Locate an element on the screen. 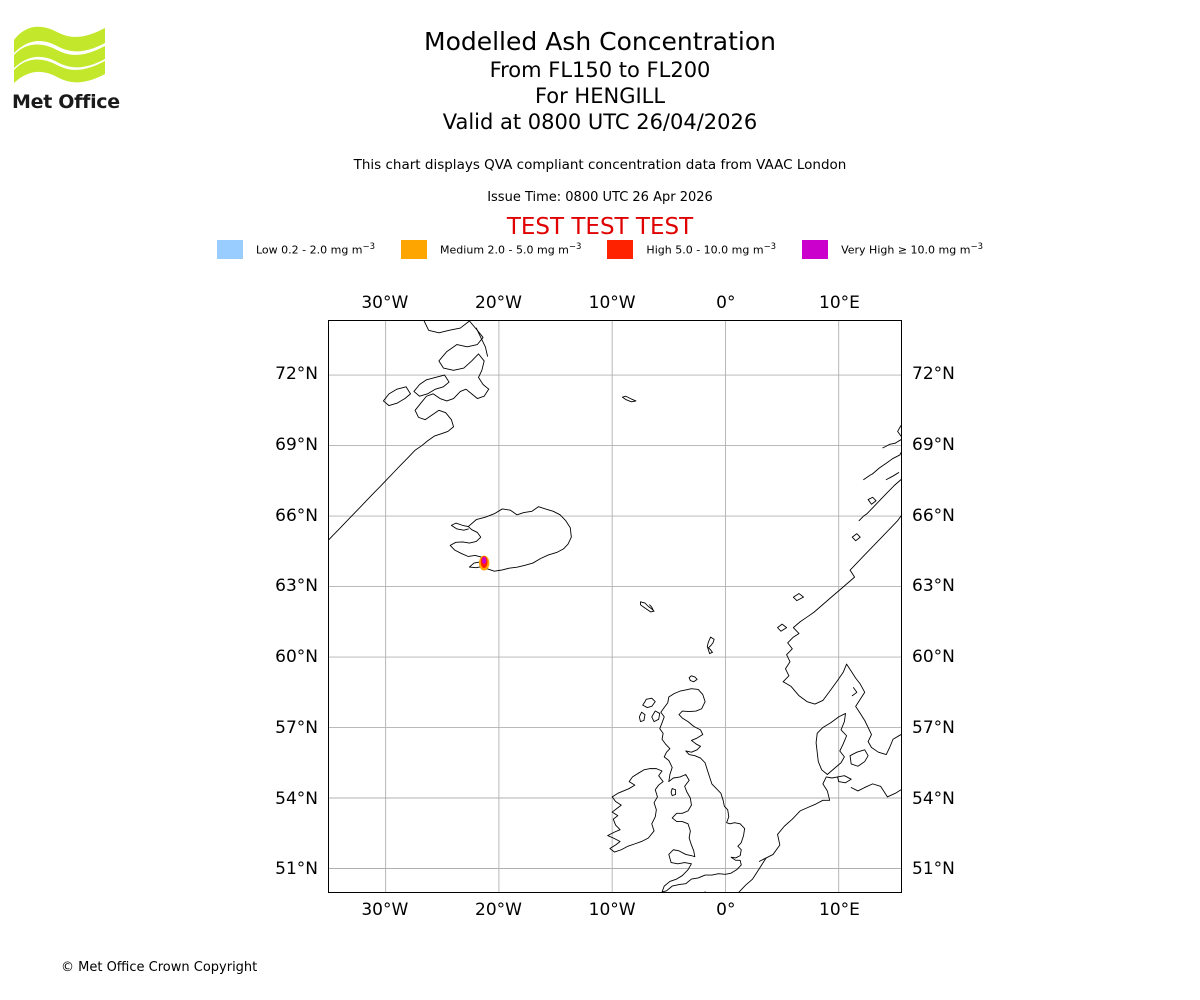 The width and height of the screenshot is (1200, 1000). legend-label: Medium 2.0 - 5.0 mg m−3 is located at coordinates (511, 249).